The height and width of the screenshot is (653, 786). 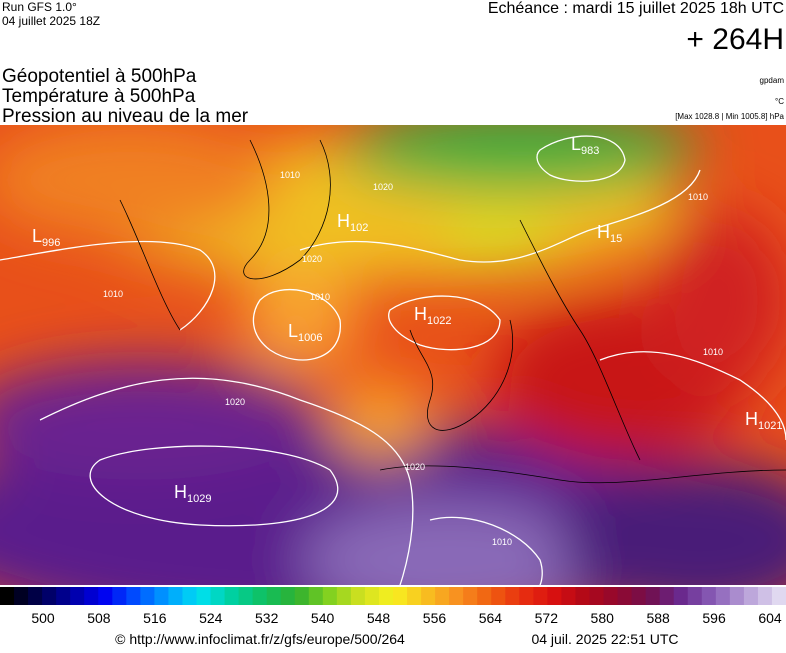 I want to click on colorbar-label: 500, so click(x=43, y=618).